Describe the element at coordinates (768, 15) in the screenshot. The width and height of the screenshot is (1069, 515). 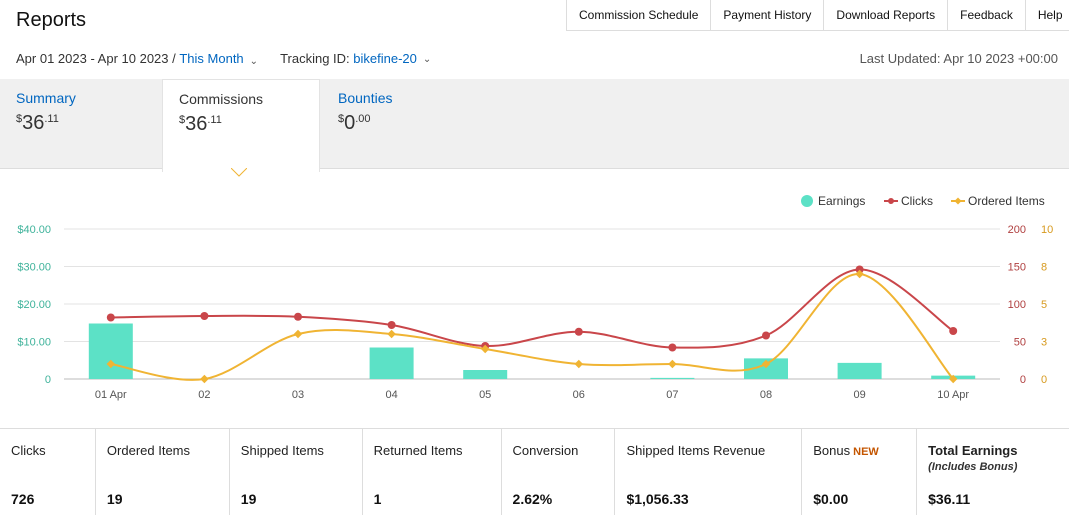
I see `payment-history-link: Payment History` at that location.